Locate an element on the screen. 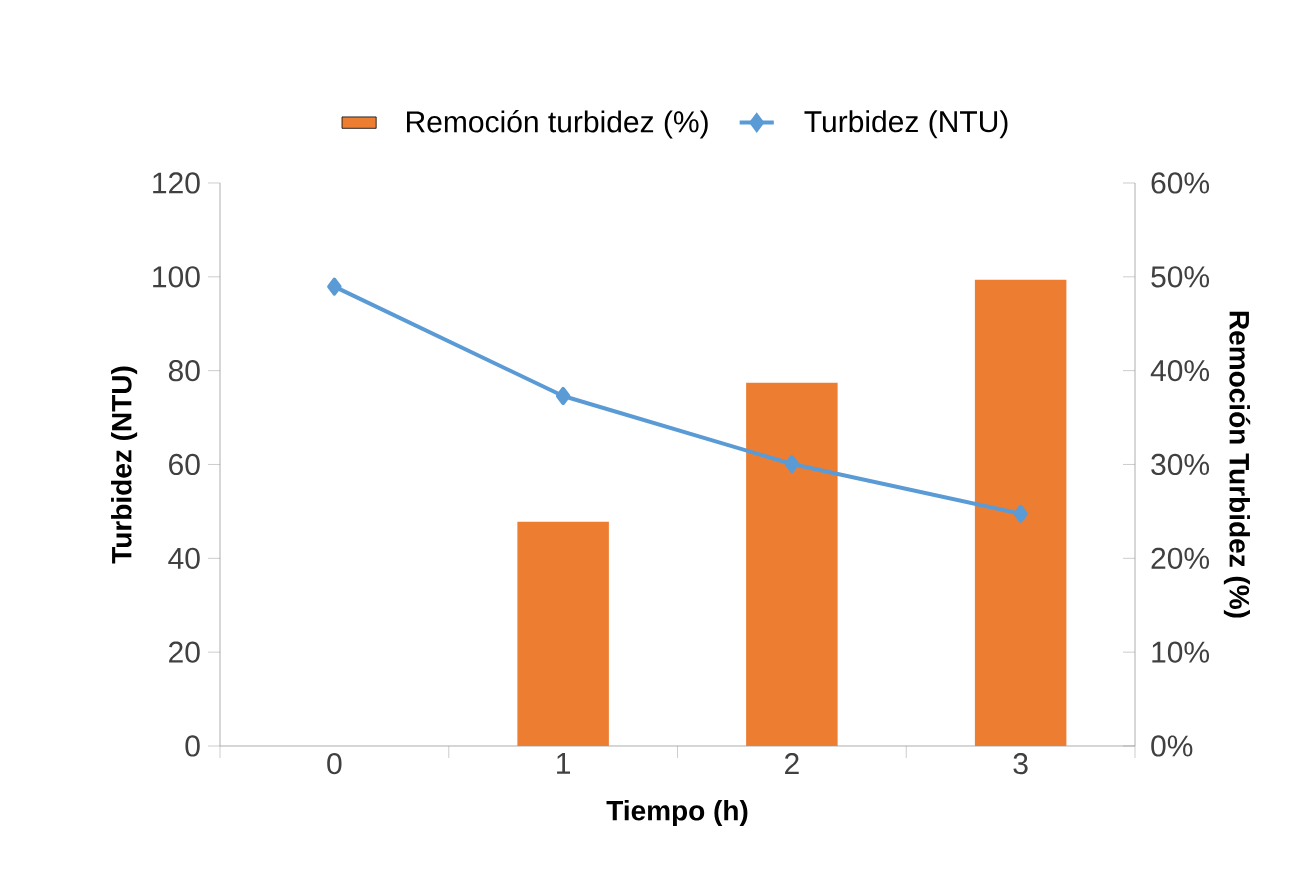 This screenshot has width=1315, height=886. y-tick-label: 40 is located at coordinates (184, 558).